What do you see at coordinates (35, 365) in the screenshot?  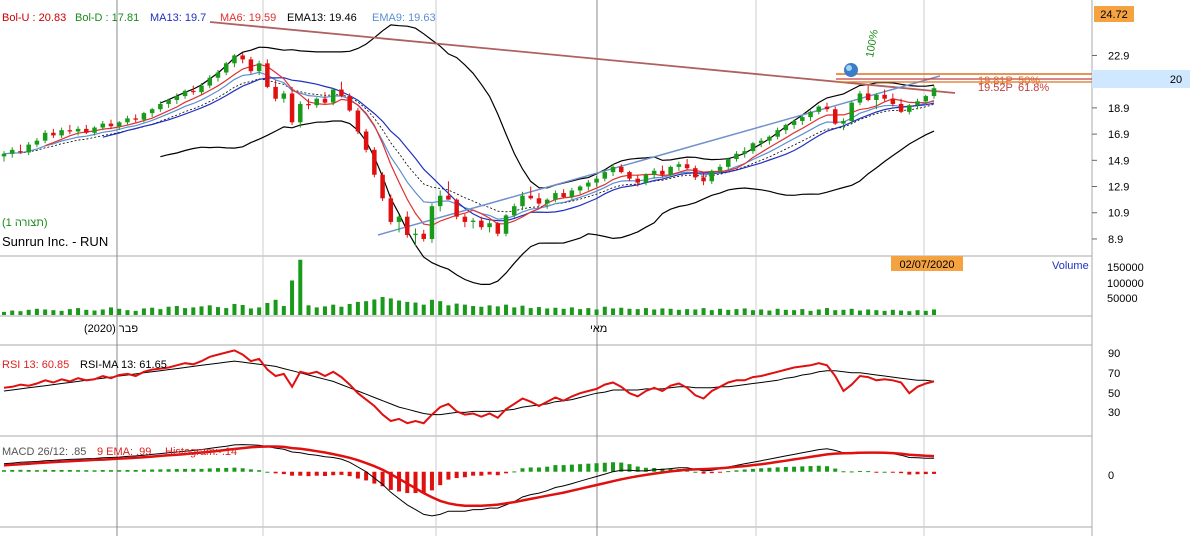 I see `rsi-label: RSI 13: 60.85` at bounding box center [35, 365].